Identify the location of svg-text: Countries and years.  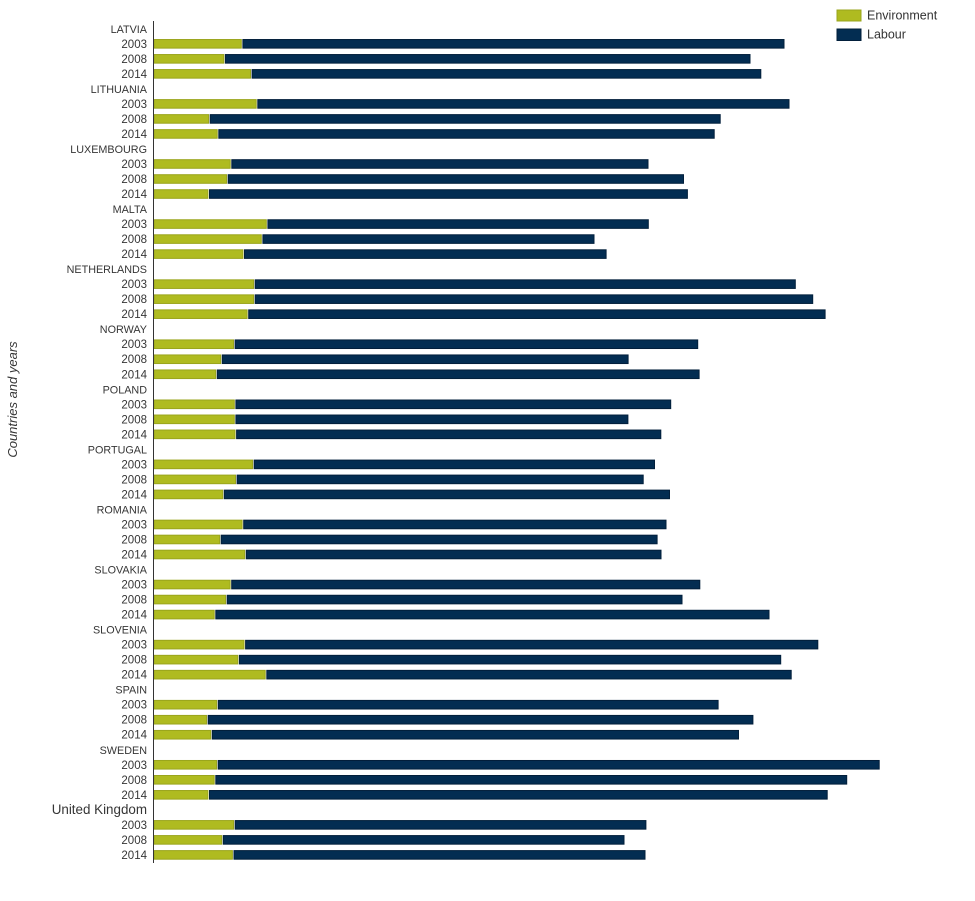
(12, 399).